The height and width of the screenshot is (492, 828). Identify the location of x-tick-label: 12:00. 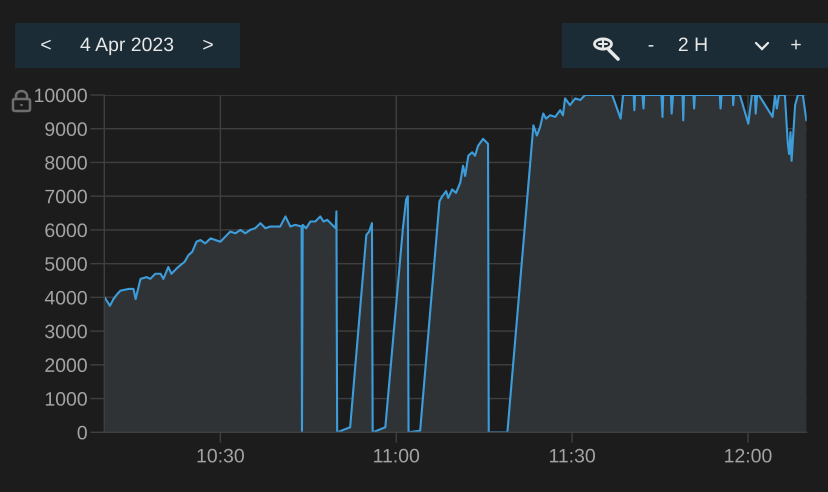
(748, 455).